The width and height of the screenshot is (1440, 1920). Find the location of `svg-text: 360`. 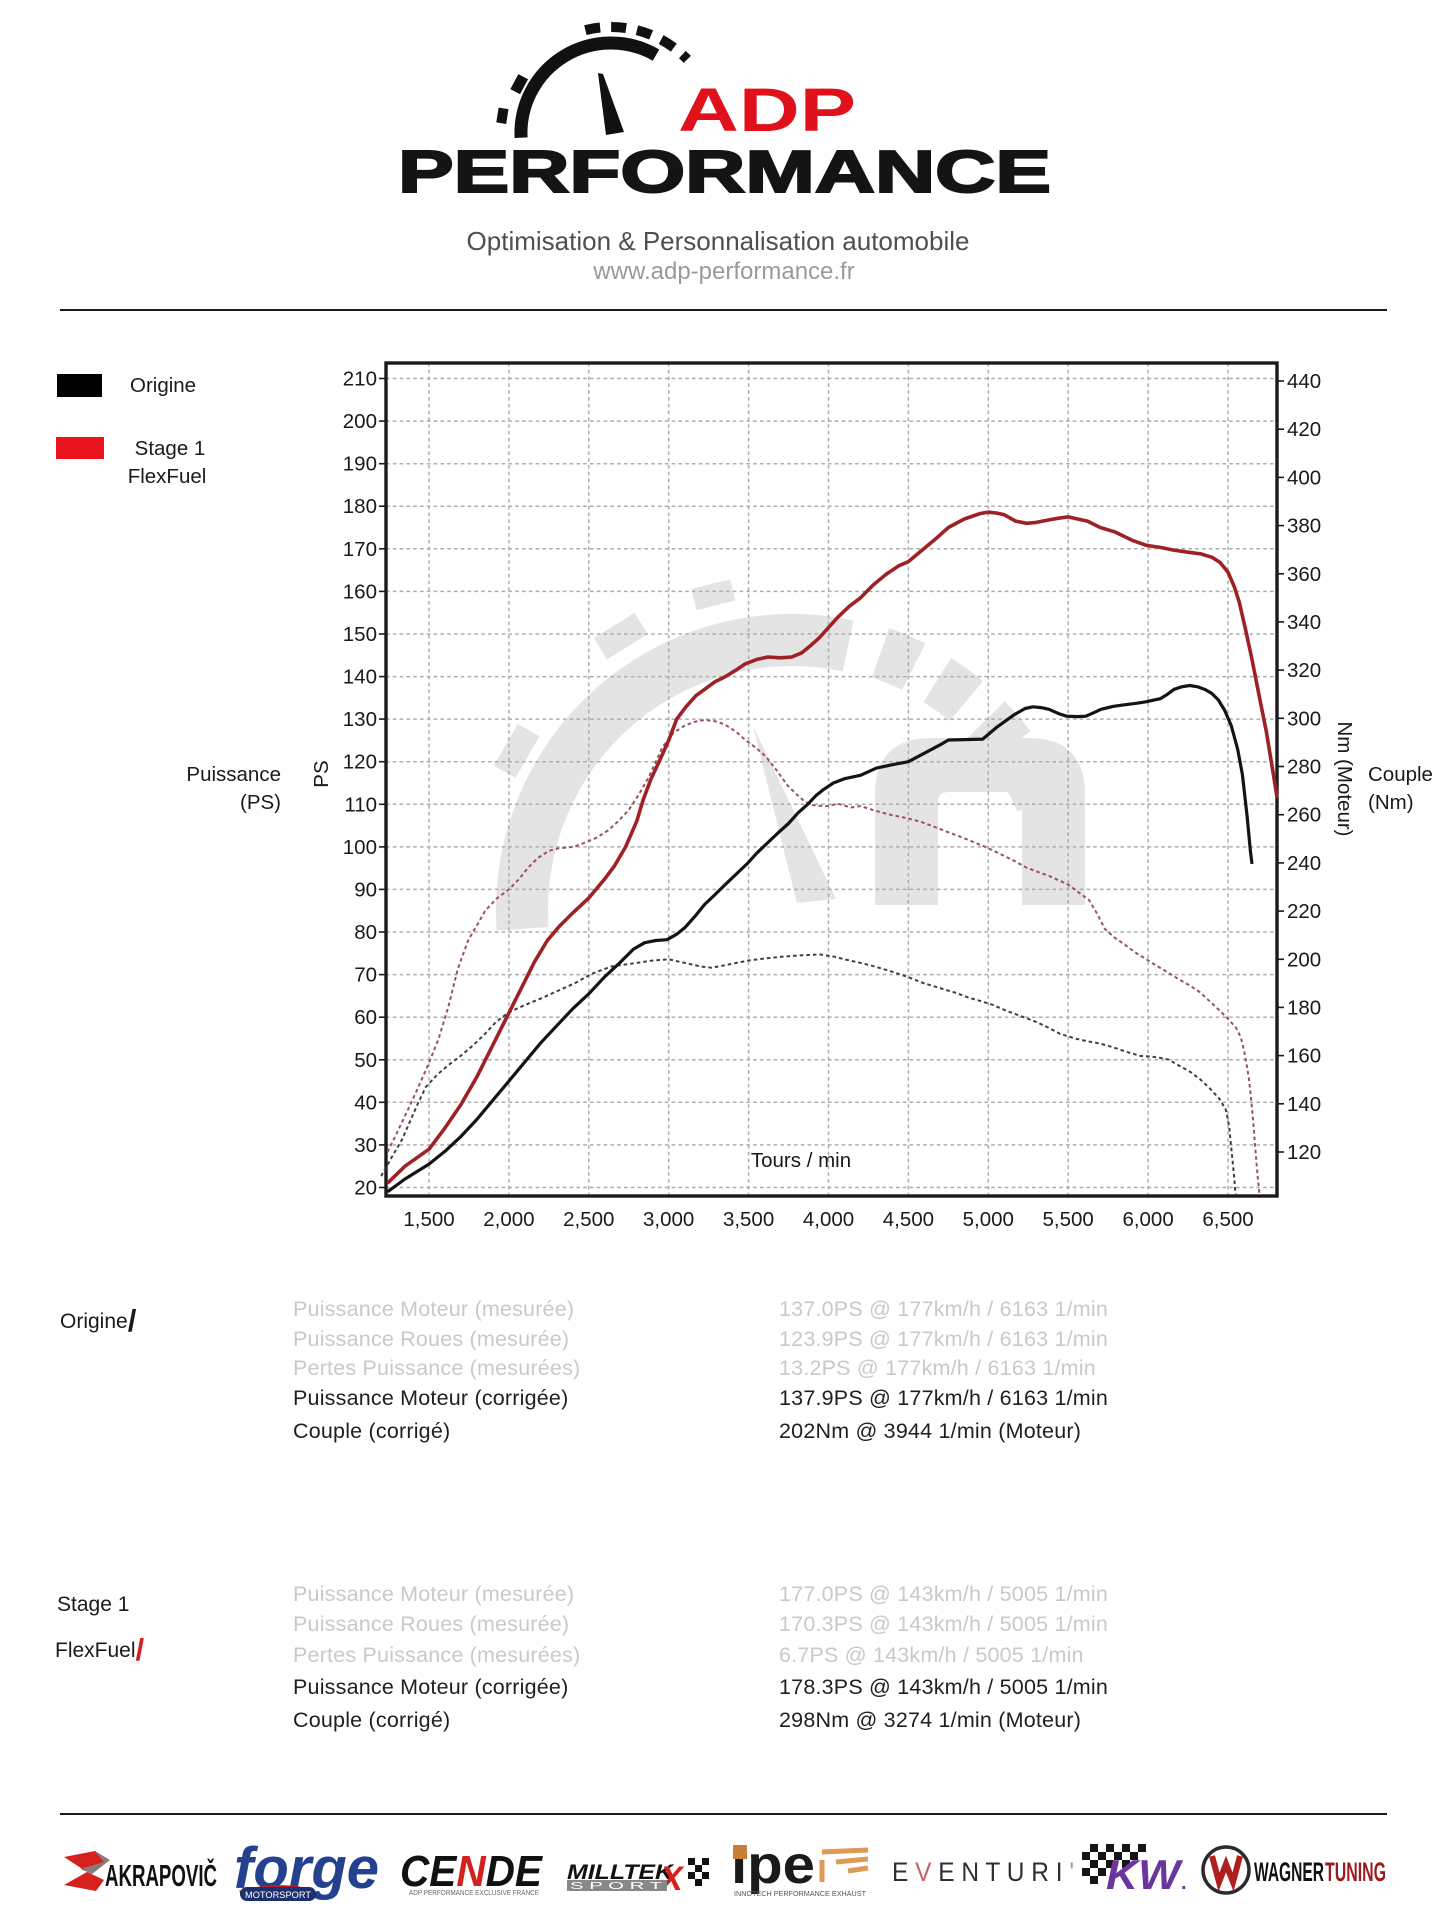

svg-text: 360 is located at coordinates (1304, 574).